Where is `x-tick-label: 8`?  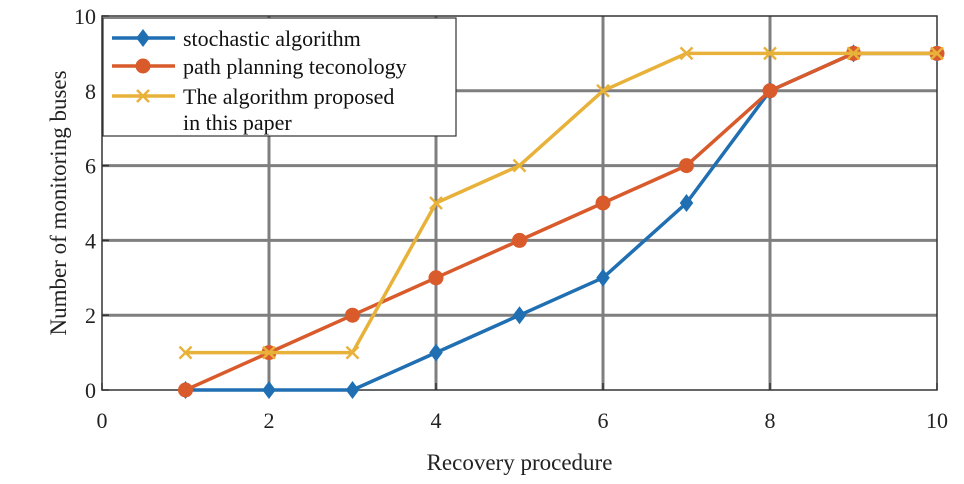 x-tick-label: 8 is located at coordinates (770, 420).